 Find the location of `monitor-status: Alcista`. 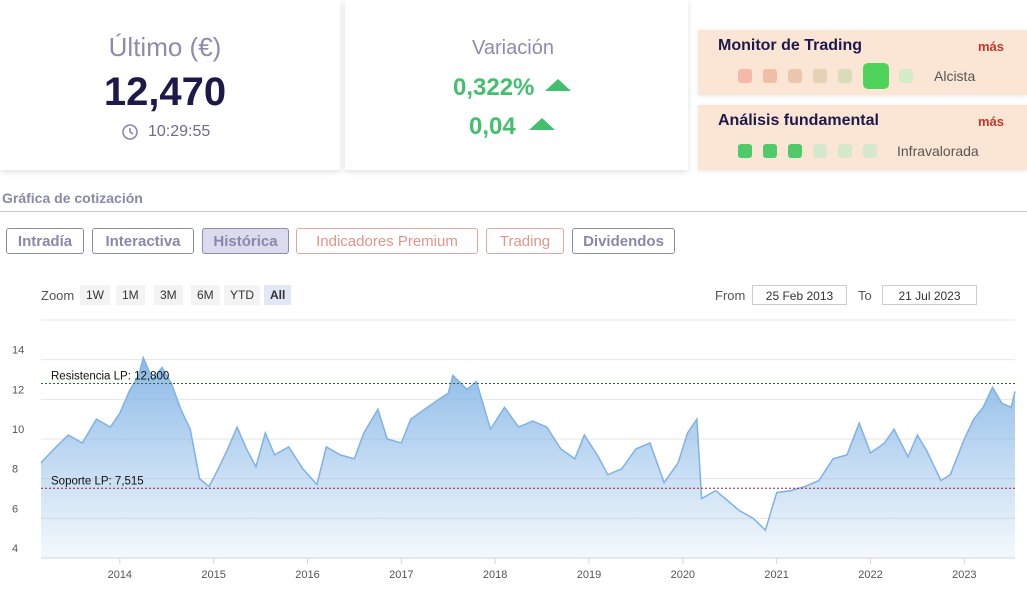

monitor-status: Alcista is located at coordinates (955, 76).